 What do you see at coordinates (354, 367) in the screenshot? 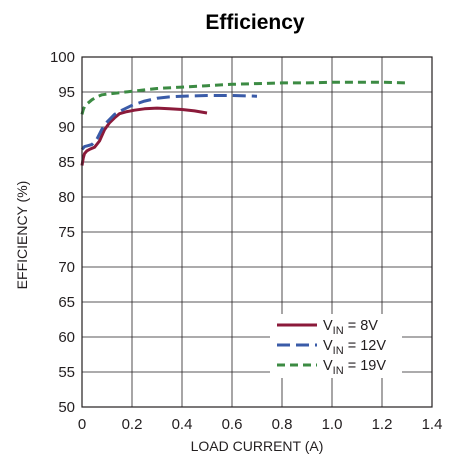
I see `legend-label-3: VIN = 19V` at bounding box center [354, 367].